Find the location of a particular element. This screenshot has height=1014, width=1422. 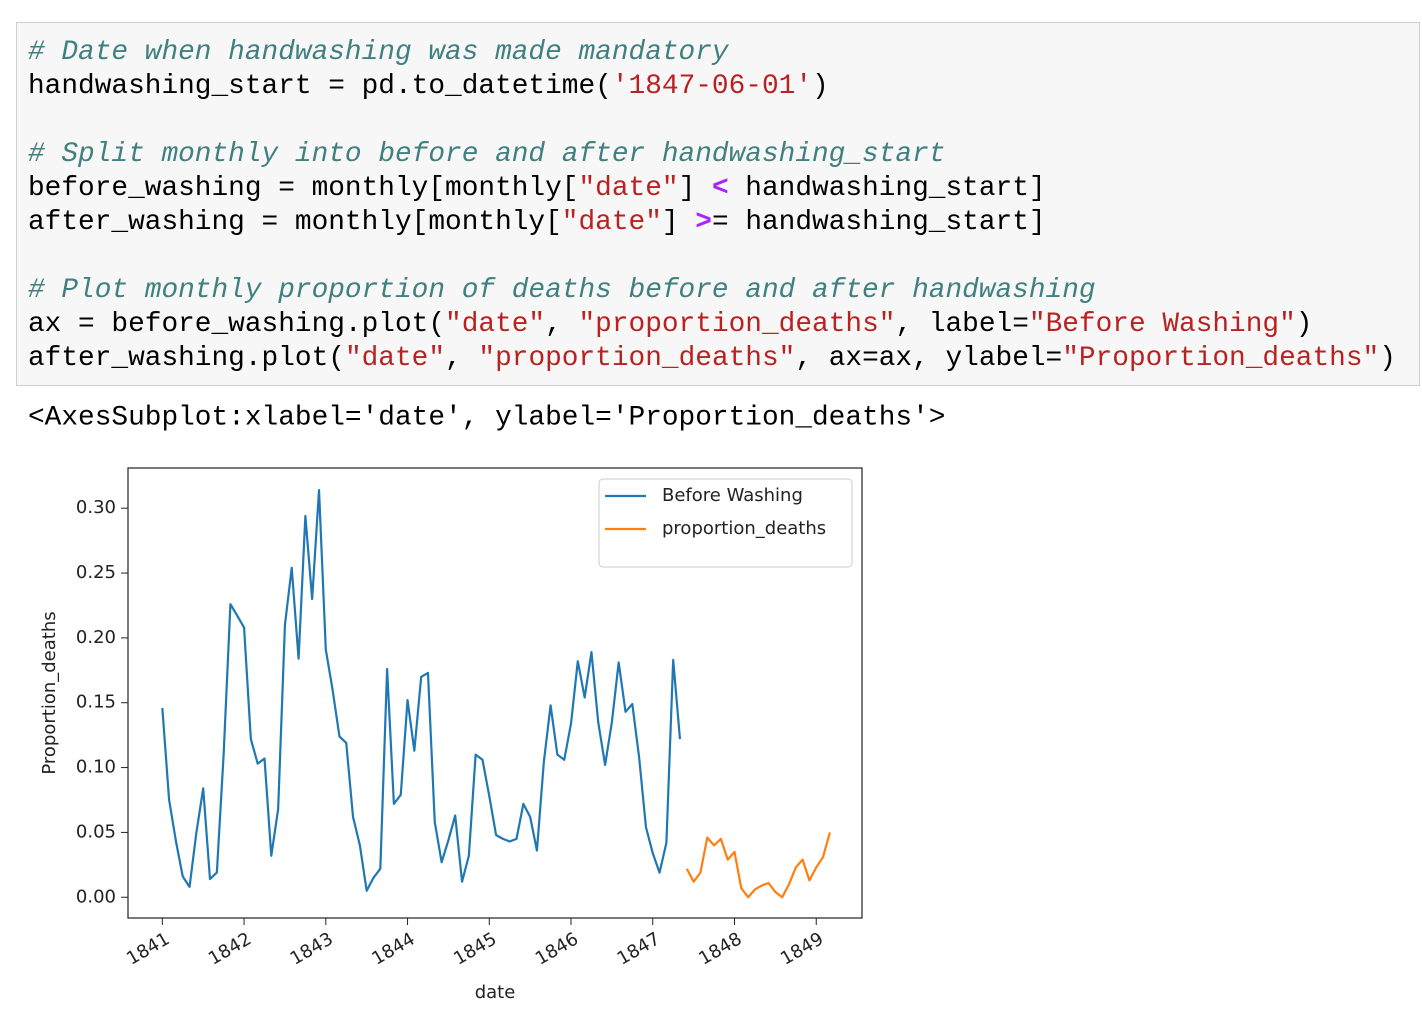

code-token: < is located at coordinates (720, 188).